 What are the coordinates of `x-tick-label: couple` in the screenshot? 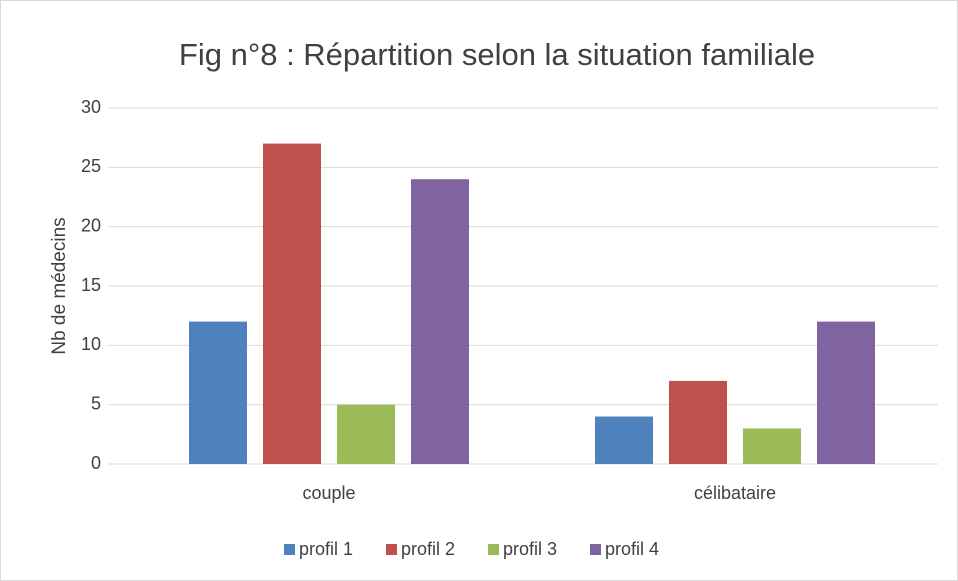 It's located at (328, 493).